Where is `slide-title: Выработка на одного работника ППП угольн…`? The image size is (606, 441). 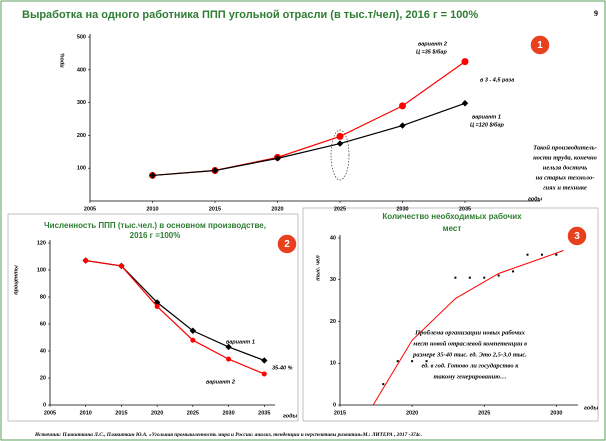
slide-title: Выработка на одного работника ППП угольн… is located at coordinates (250, 15).